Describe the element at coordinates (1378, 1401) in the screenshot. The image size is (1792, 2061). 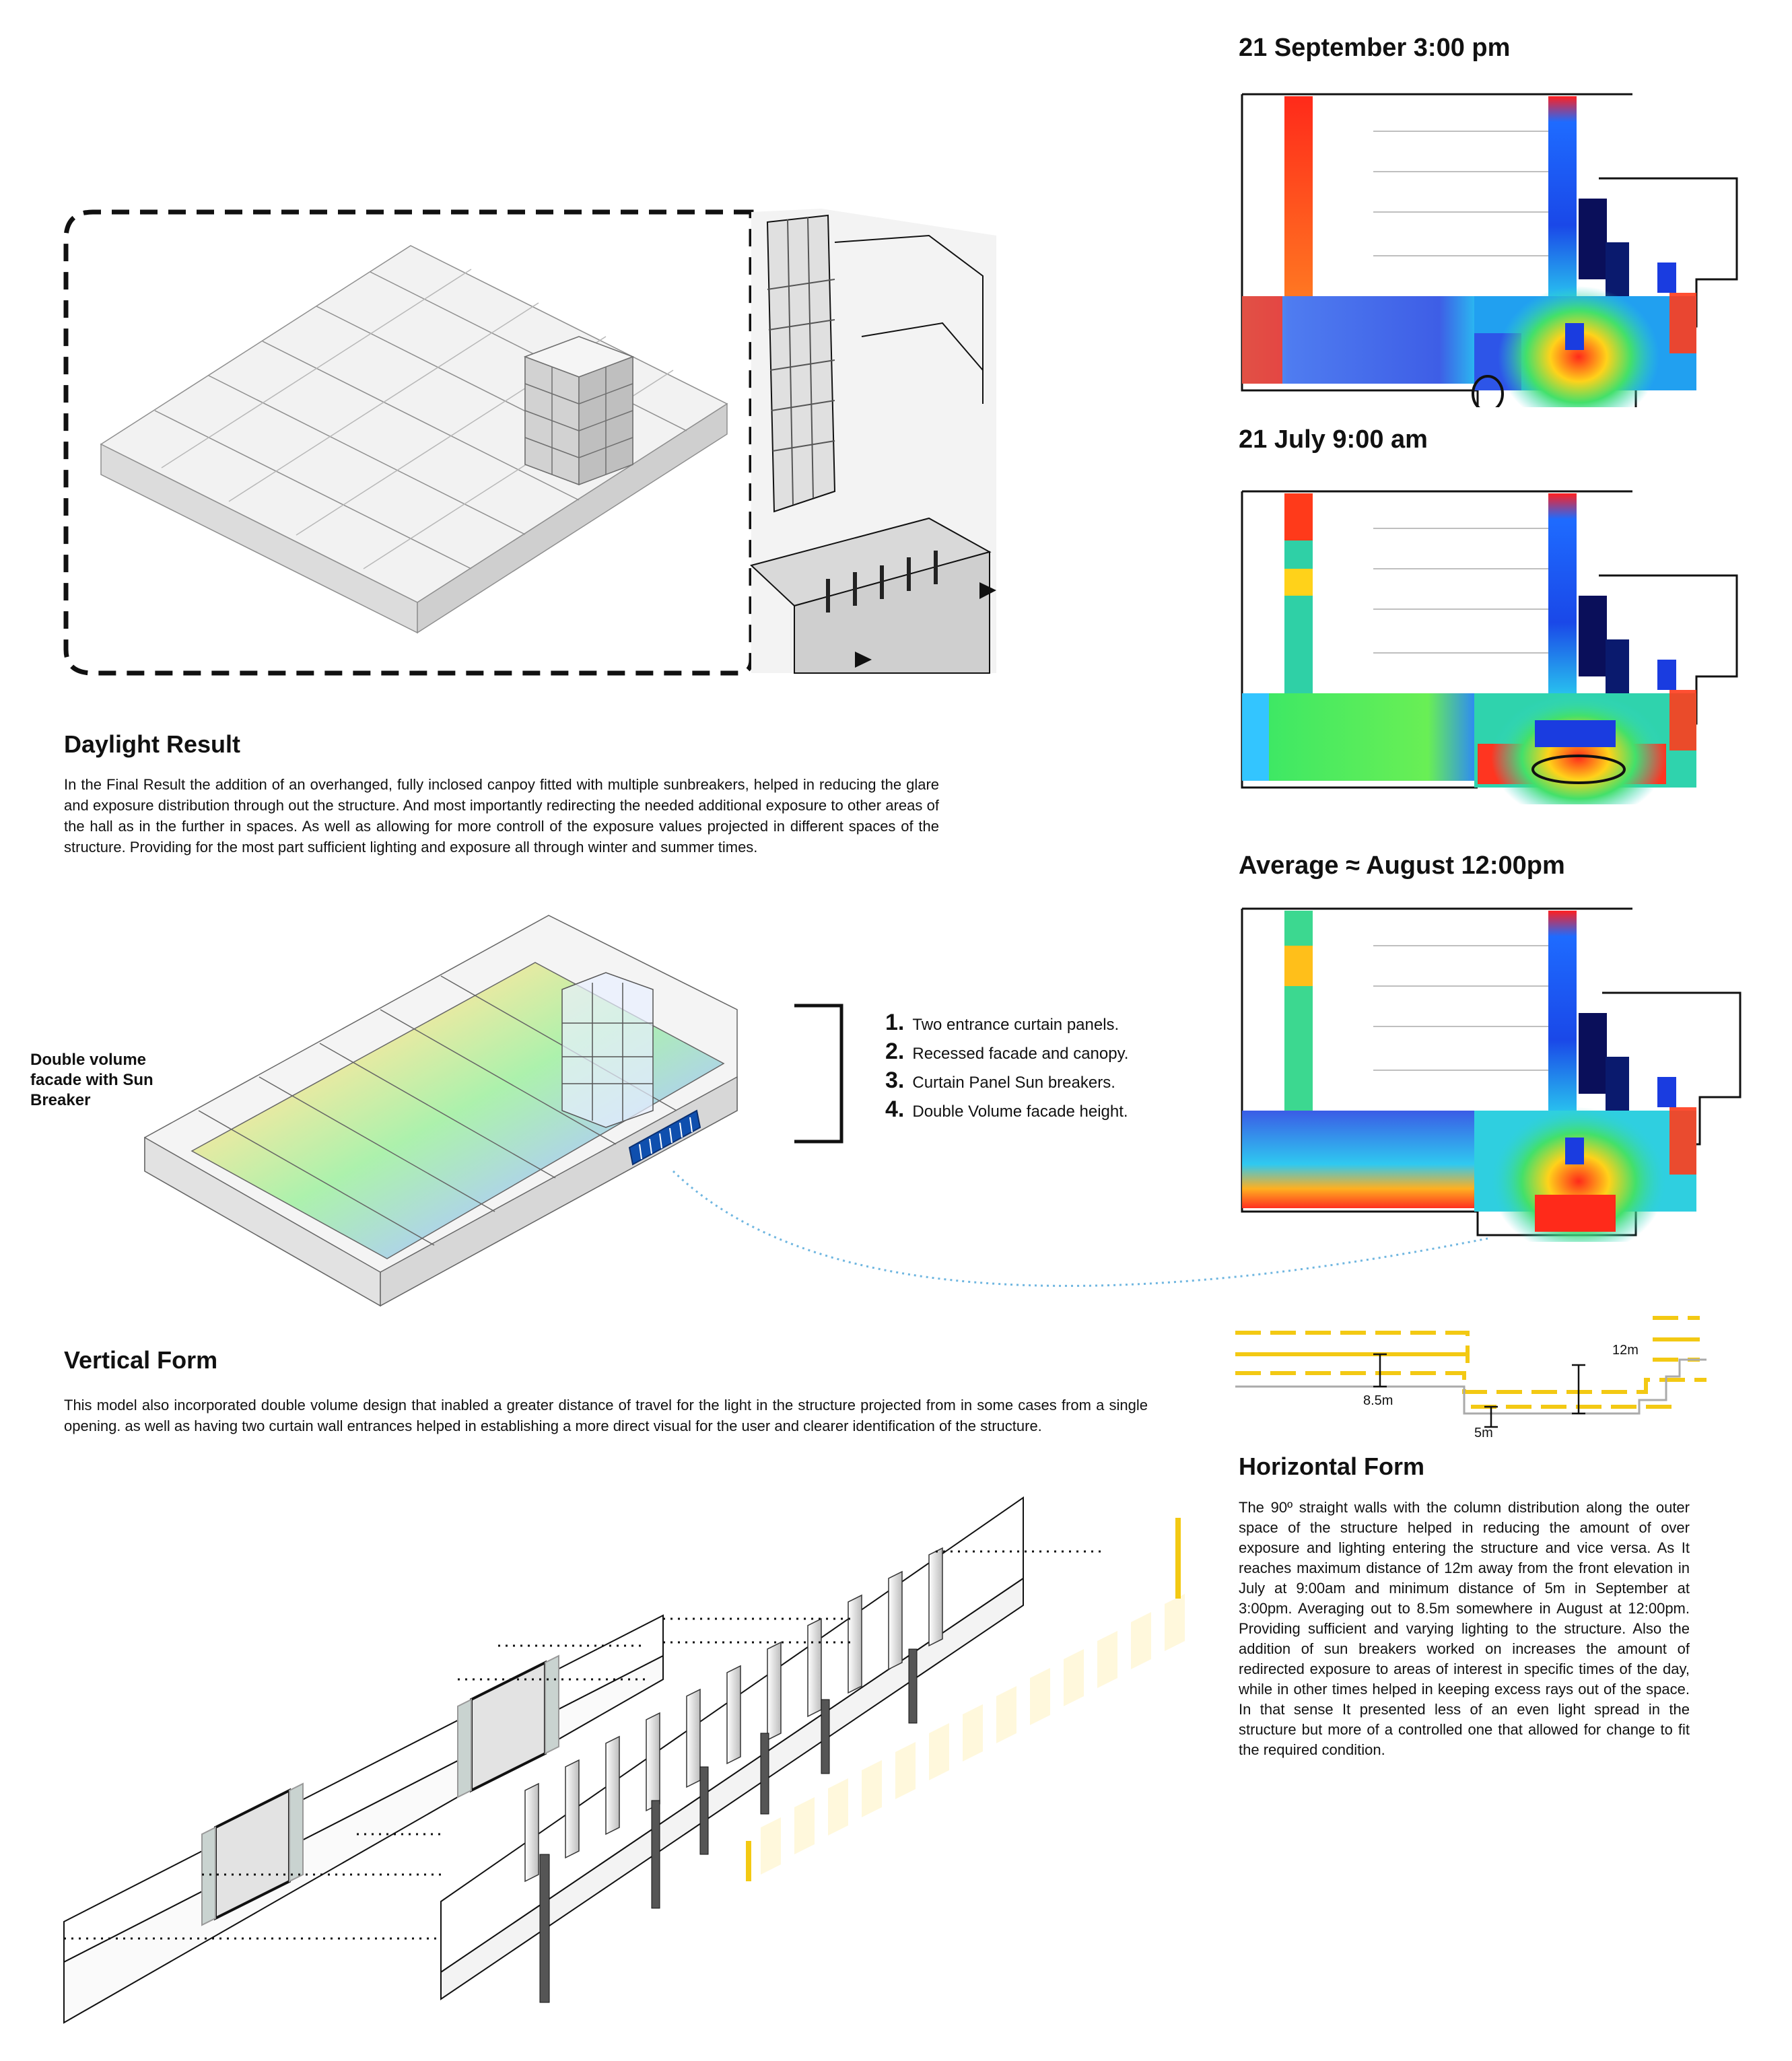
I see `dimension-label: 8.5m` at that location.